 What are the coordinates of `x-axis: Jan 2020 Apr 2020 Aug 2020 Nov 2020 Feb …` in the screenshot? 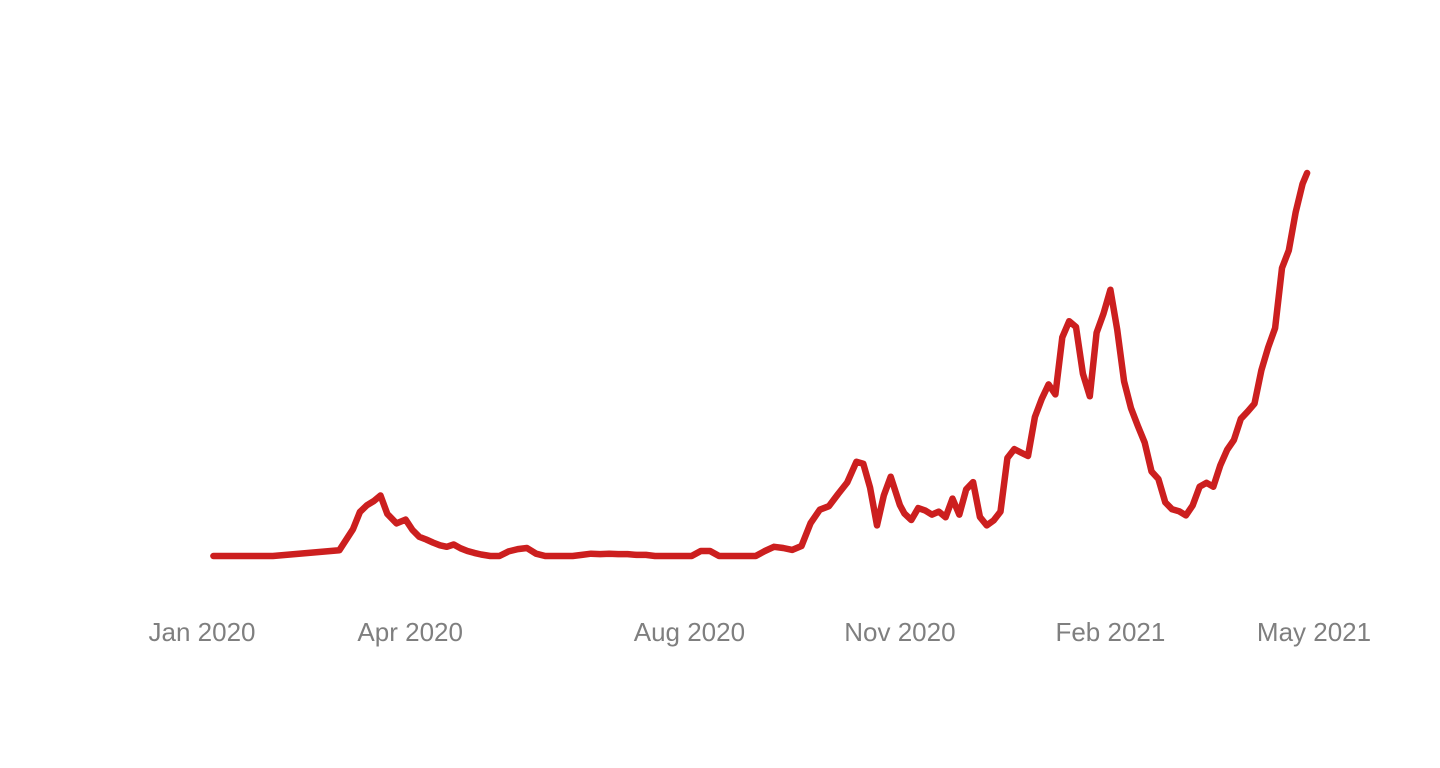 It's located at (760, 632).